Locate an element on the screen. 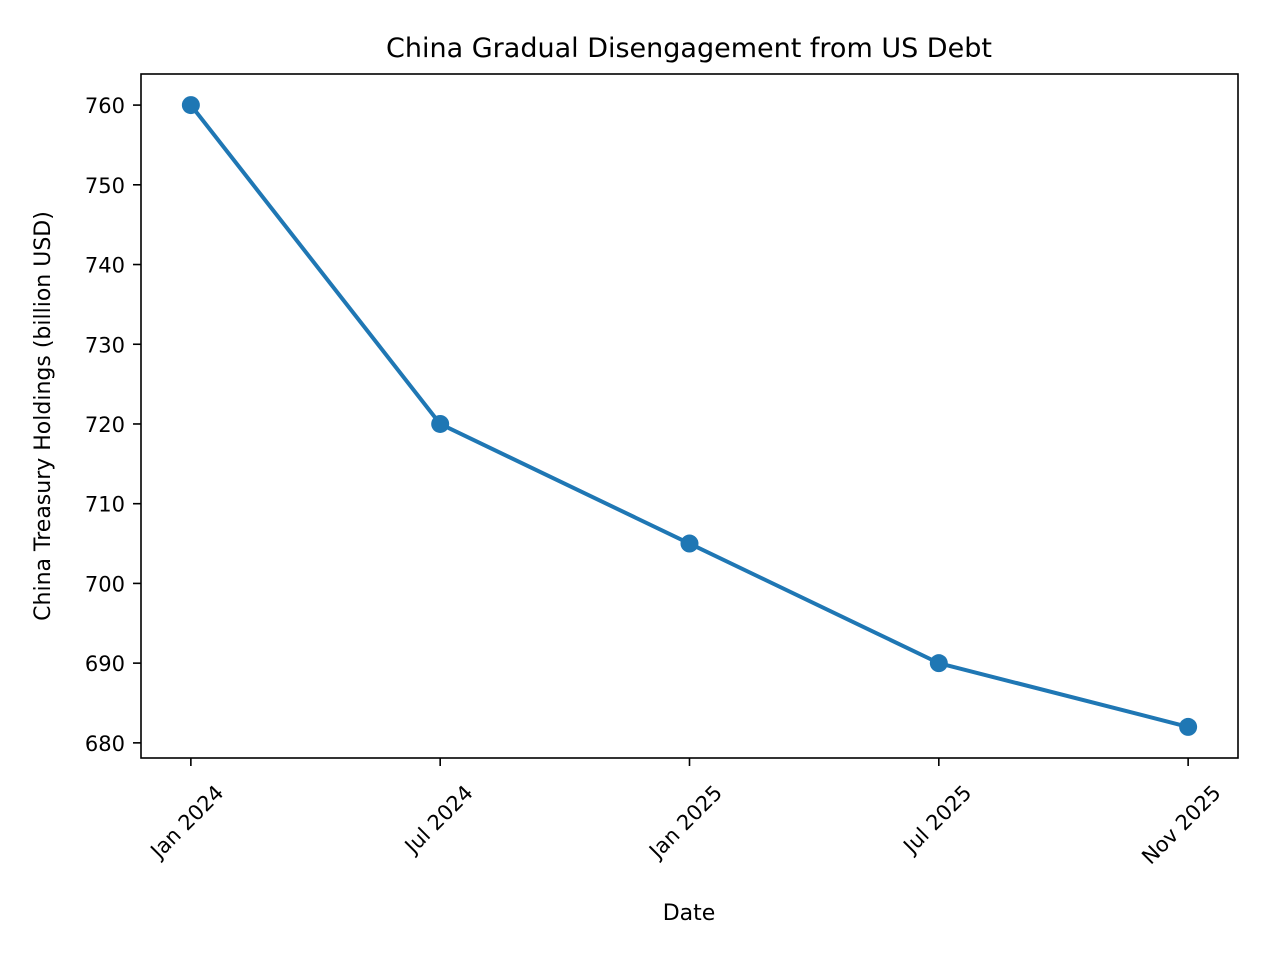  x-tick-label: Jul 2025 is located at coordinates (937, 820).